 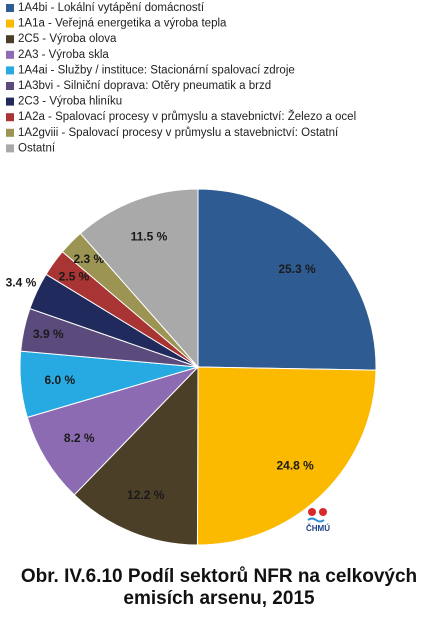 What do you see at coordinates (297, 269) in the screenshot?
I see `data-label: 25.3 %` at bounding box center [297, 269].